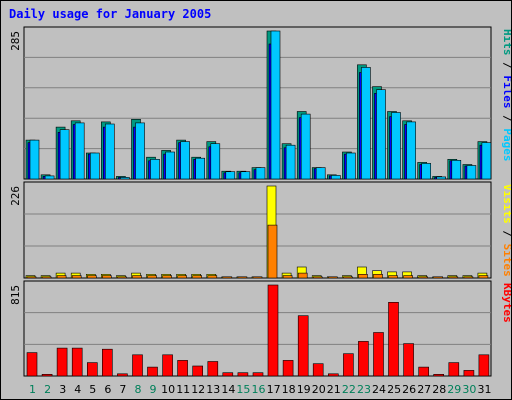  Describe the element at coordinates (334, 389) in the screenshot. I see `x-tick-label-day-21: 21` at that location.